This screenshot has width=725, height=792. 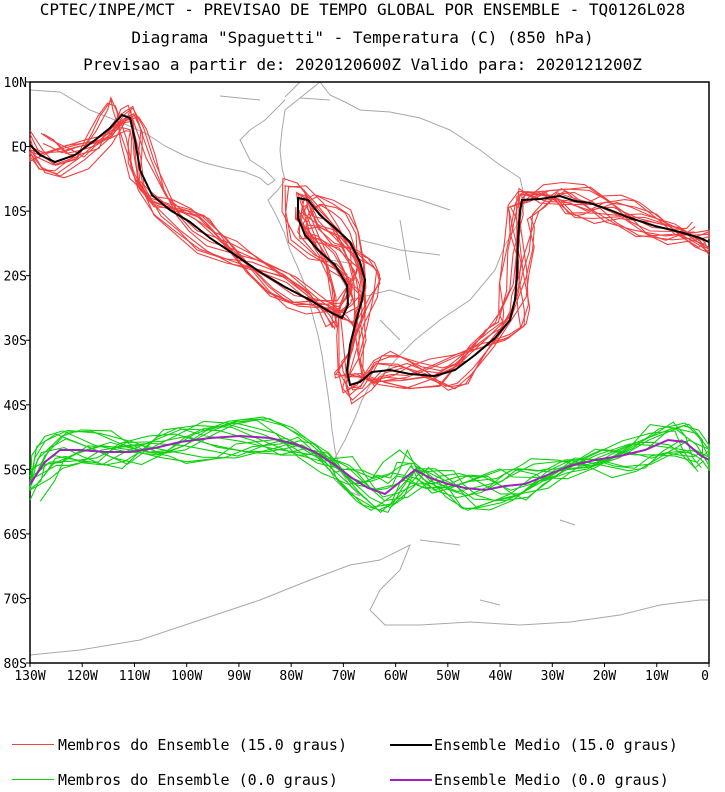 What do you see at coordinates (29, 676) in the screenshot?
I see `lon-tick-label: 130W` at bounding box center [29, 676].